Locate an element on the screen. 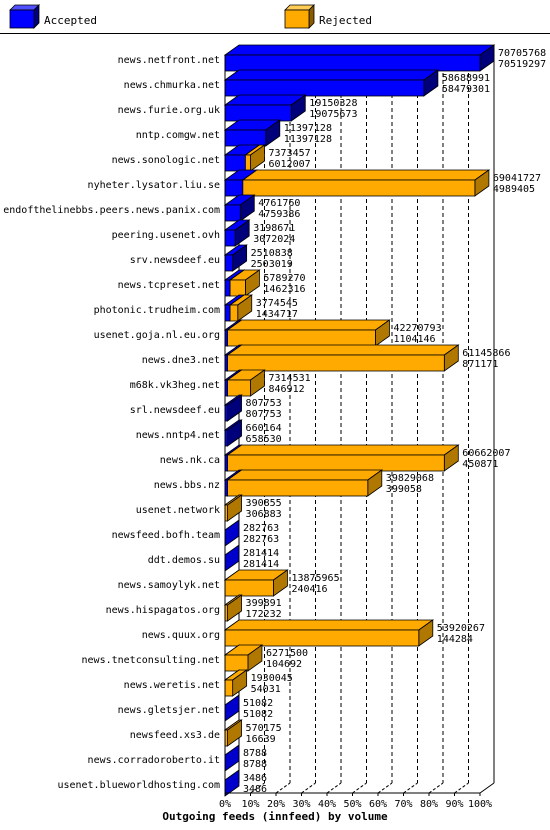  value-label-accepted: 658530 is located at coordinates (264, 439).